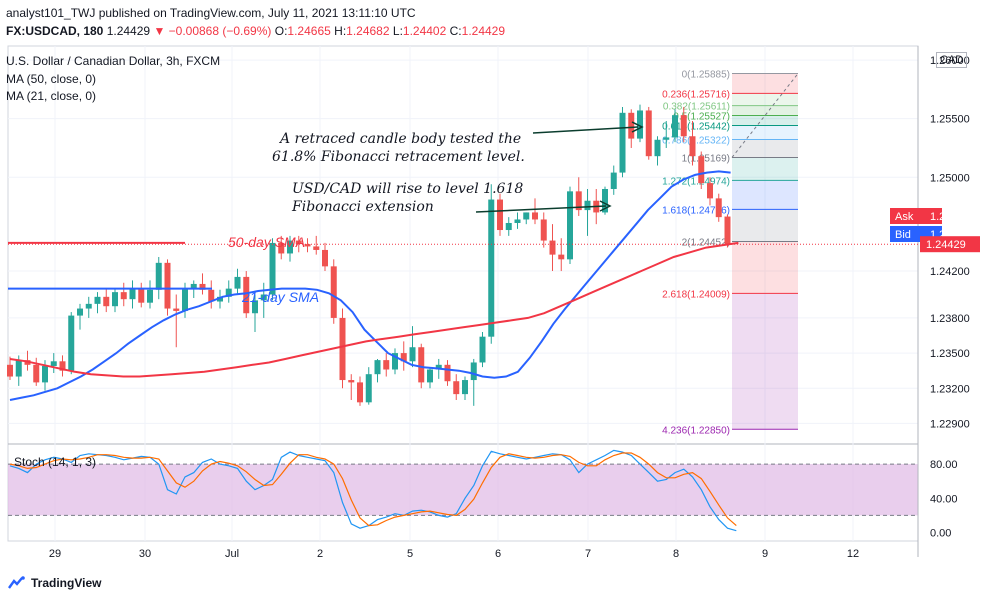  I want to click on tradingview-logo: TradingView, so click(54, 583).